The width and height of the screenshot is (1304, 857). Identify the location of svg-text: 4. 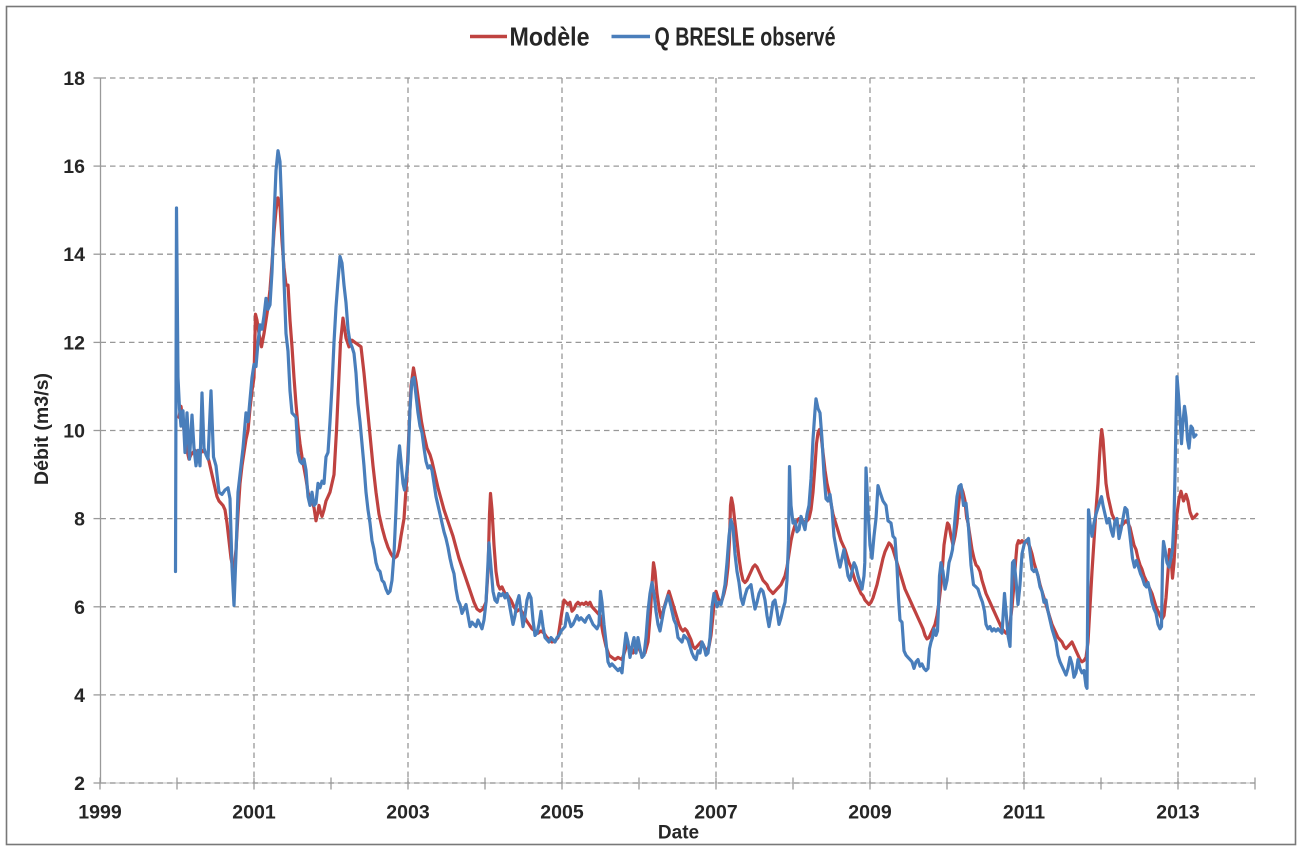
(79, 696).